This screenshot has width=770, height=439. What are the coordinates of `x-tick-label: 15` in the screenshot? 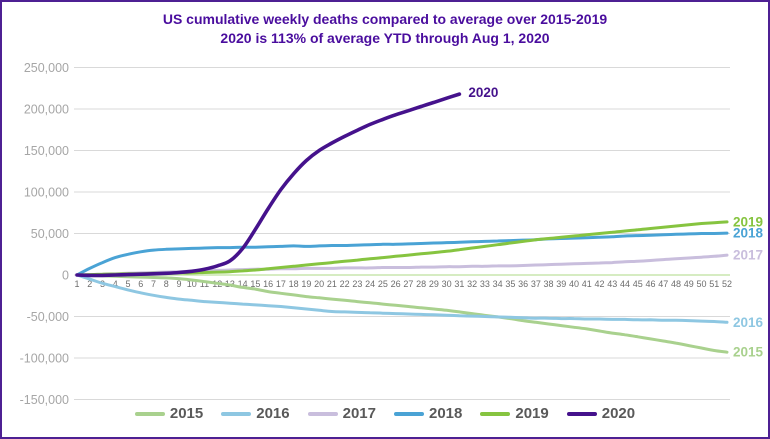 It's located at (255, 284).